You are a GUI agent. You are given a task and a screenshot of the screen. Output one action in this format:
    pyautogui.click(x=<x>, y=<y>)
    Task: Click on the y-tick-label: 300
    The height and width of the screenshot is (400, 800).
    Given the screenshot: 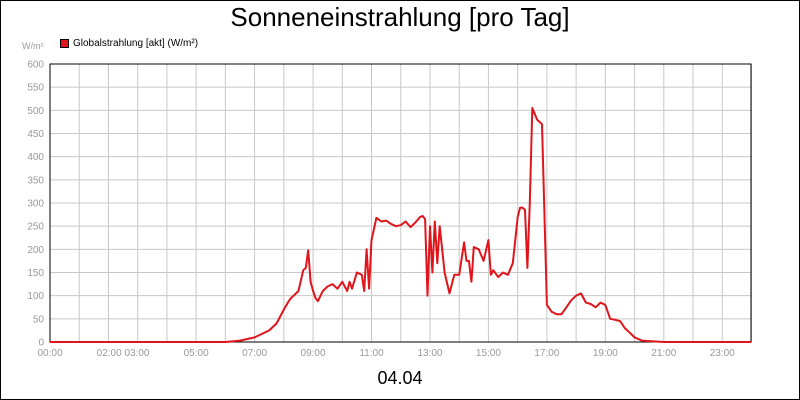 What is the action you would take?
    pyautogui.click(x=35, y=204)
    